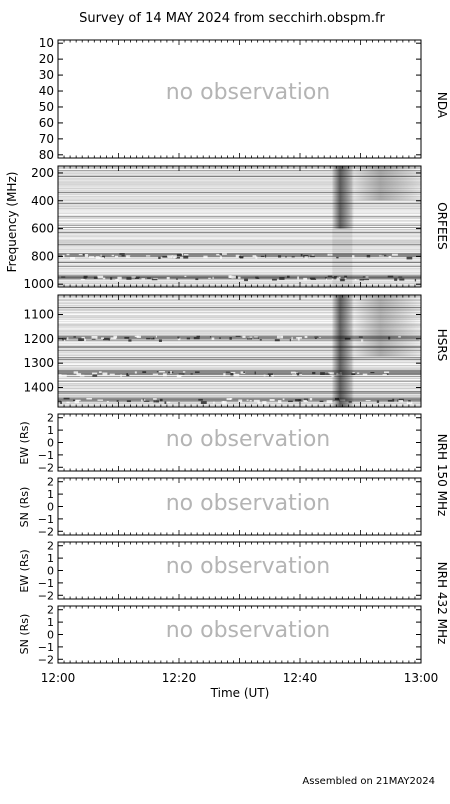  Describe the element at coordinates (240, 693) in the screenshot. I see `time-axis-label: Time (UT)` at that location.